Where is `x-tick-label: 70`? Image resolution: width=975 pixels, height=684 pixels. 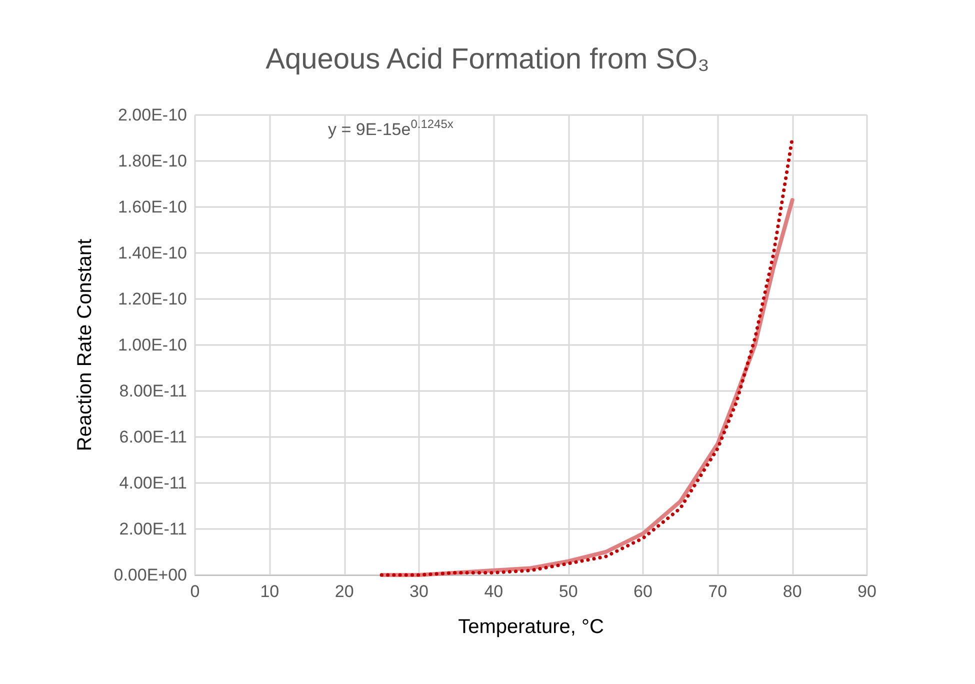 x-tick-label: 70 is located at coordinates (718, 591).